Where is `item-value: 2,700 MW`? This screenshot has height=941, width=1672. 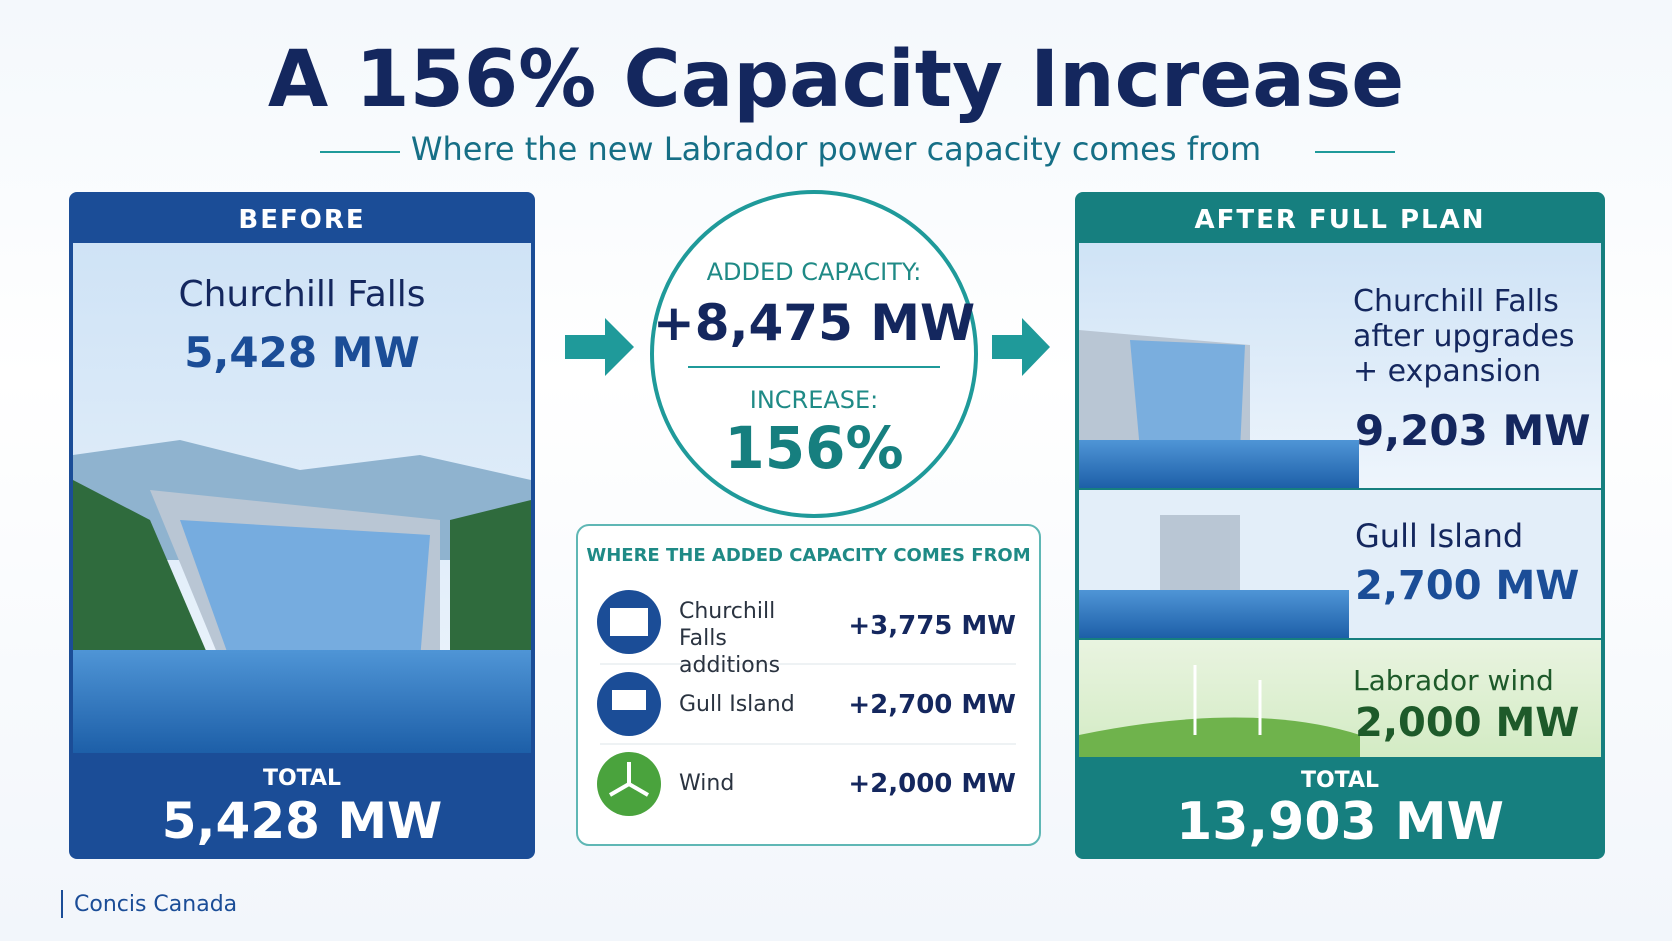
item-value: 2,700 MW is located at coordinates (1467, 586).